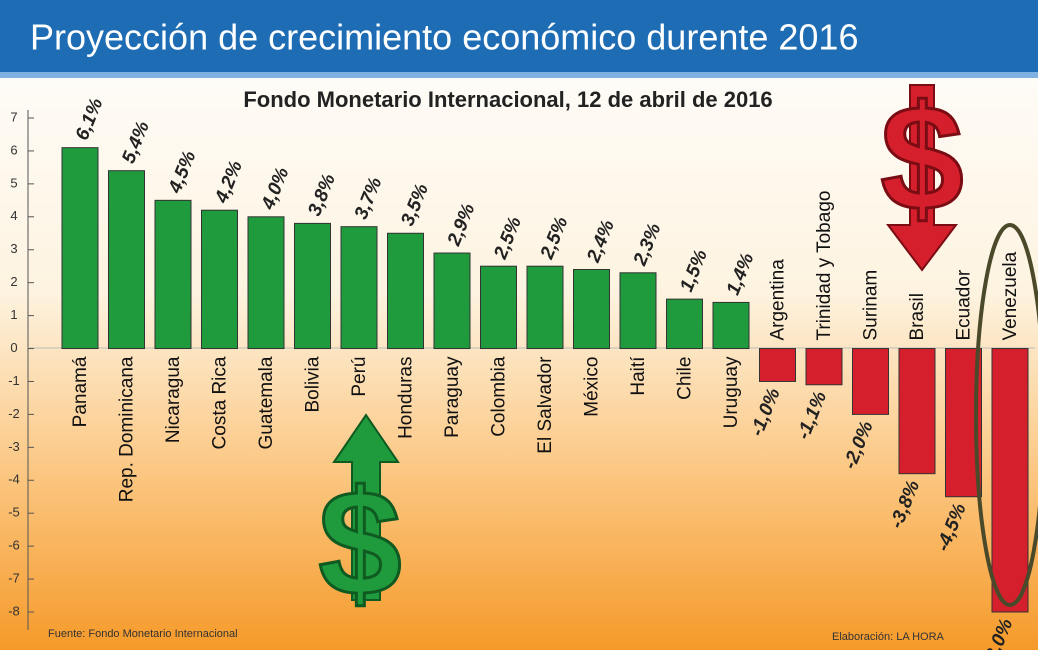 This screenshot has height=655, width=1038. Describe the element at coordinates (173, 399) in the screenshot. I see `category-label: Nicaragua` at that location.